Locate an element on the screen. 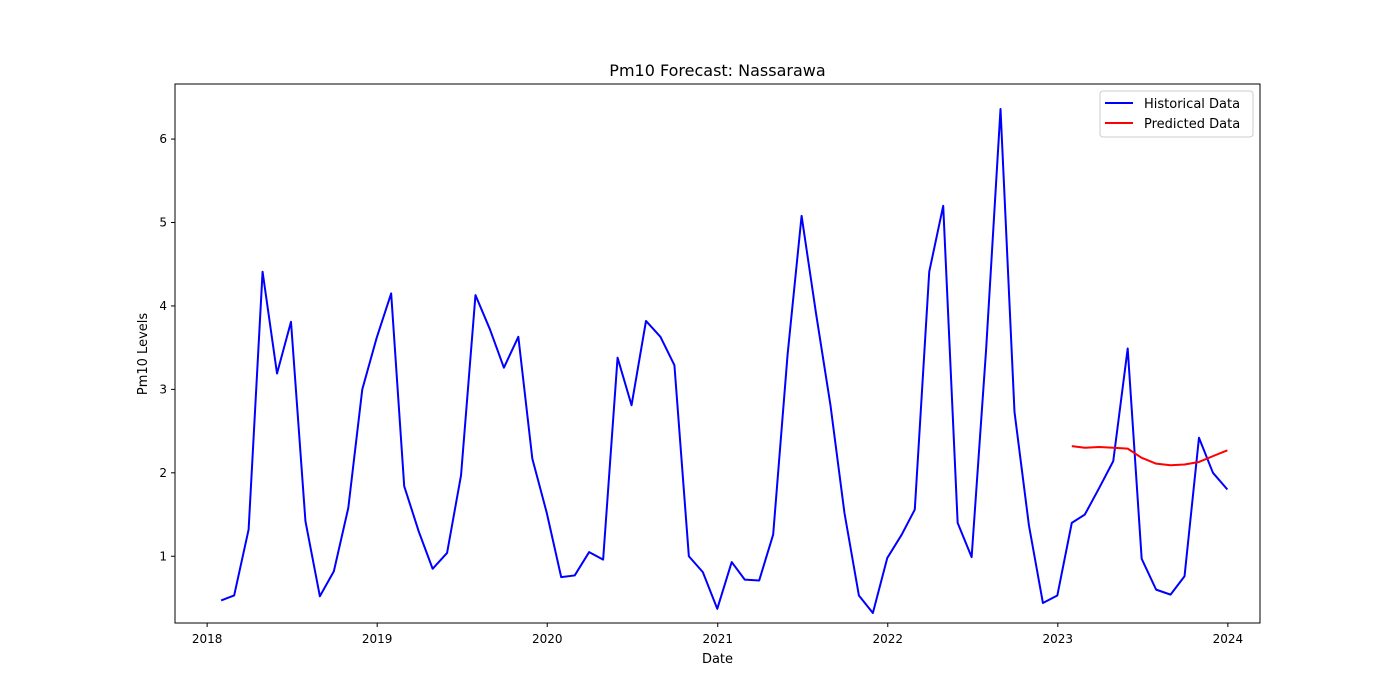  x-tick-label: 2020 is located at coordinates (547, 639).